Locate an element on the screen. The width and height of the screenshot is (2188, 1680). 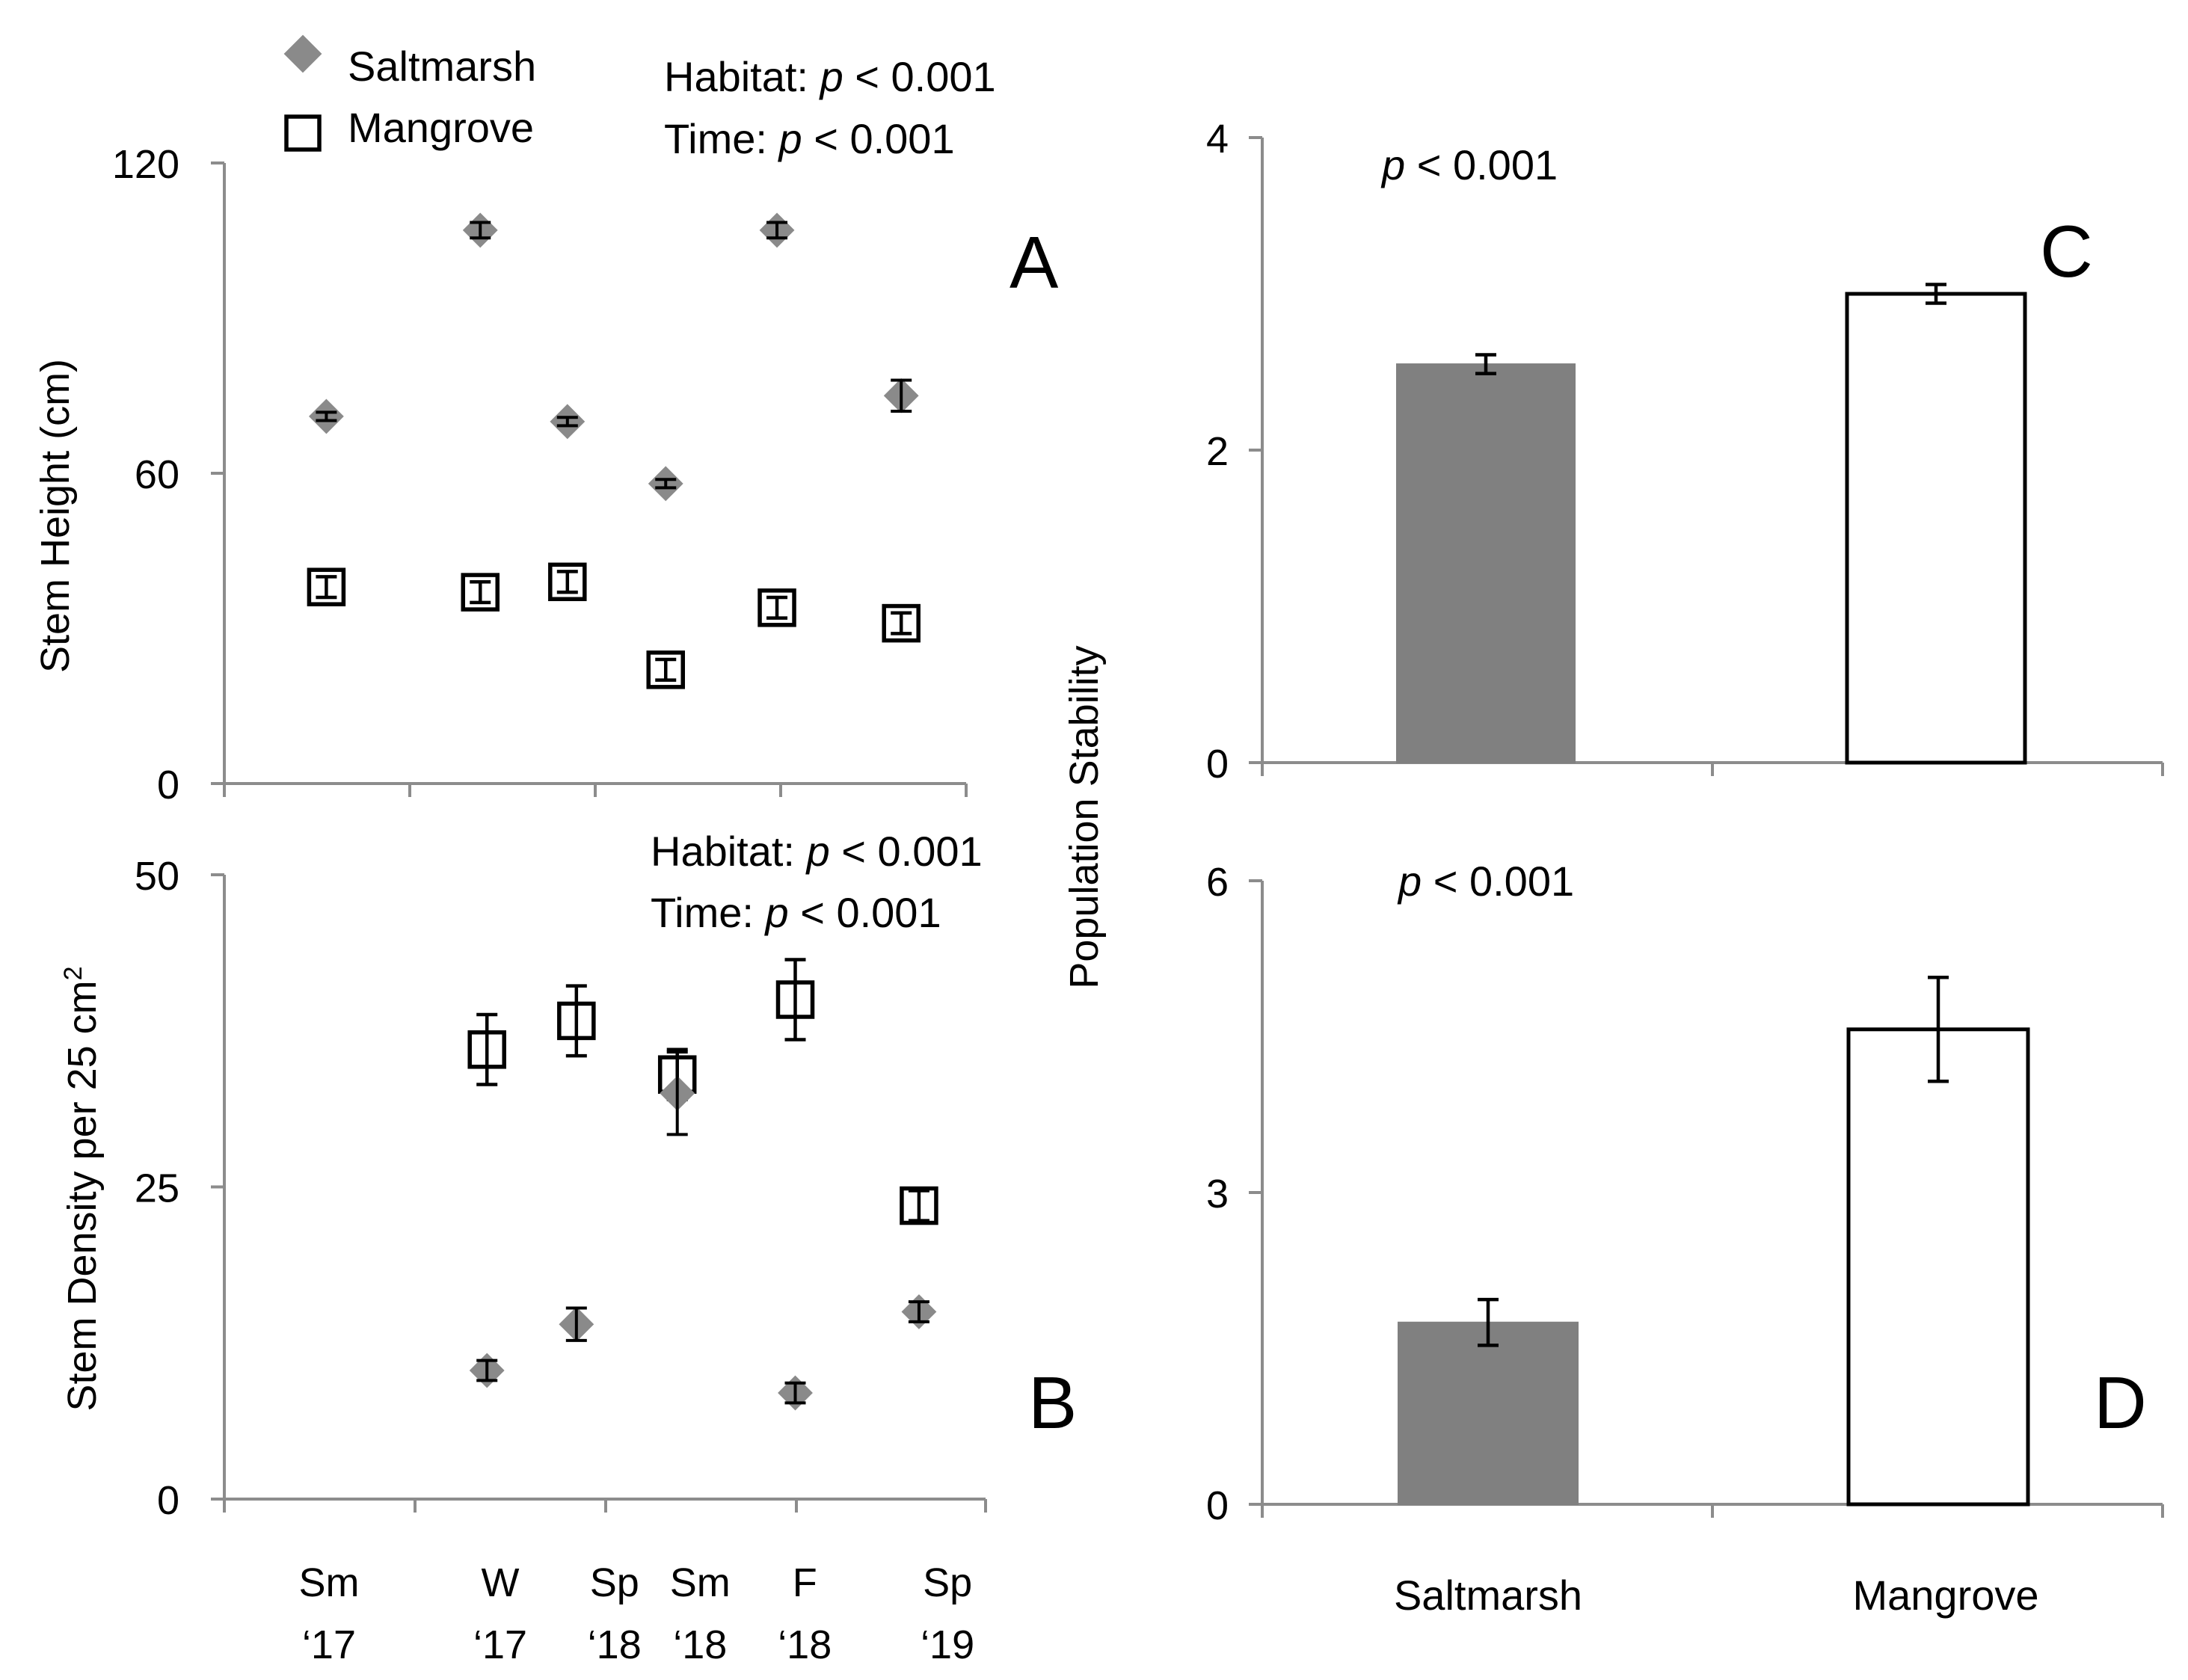
panel-b-letter: B is located at coordinates (1052, 1402).